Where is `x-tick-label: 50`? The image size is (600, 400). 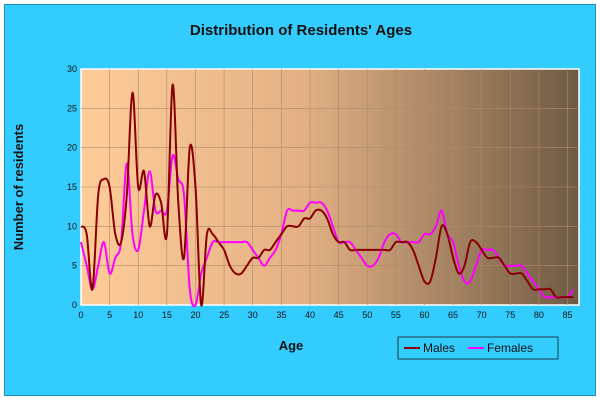 x-tick-label: 50 is located at coordinates (367, 315).